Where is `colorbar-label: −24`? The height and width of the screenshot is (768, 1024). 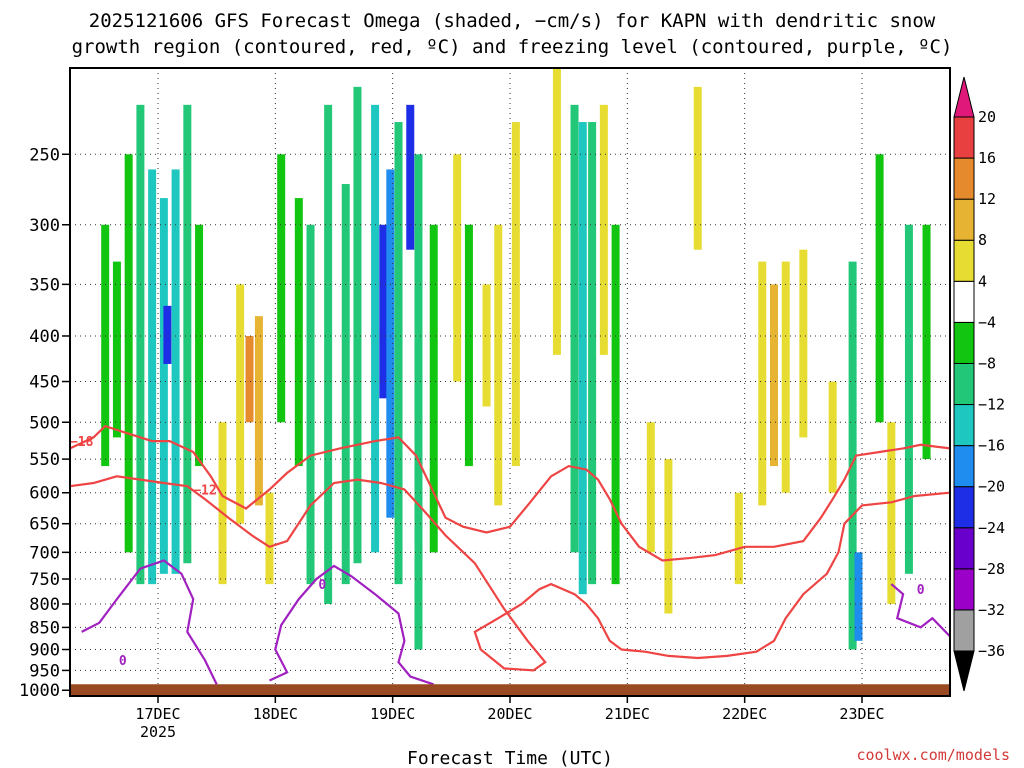
colorbar-label: −24 is located at coordinates (991, 528).